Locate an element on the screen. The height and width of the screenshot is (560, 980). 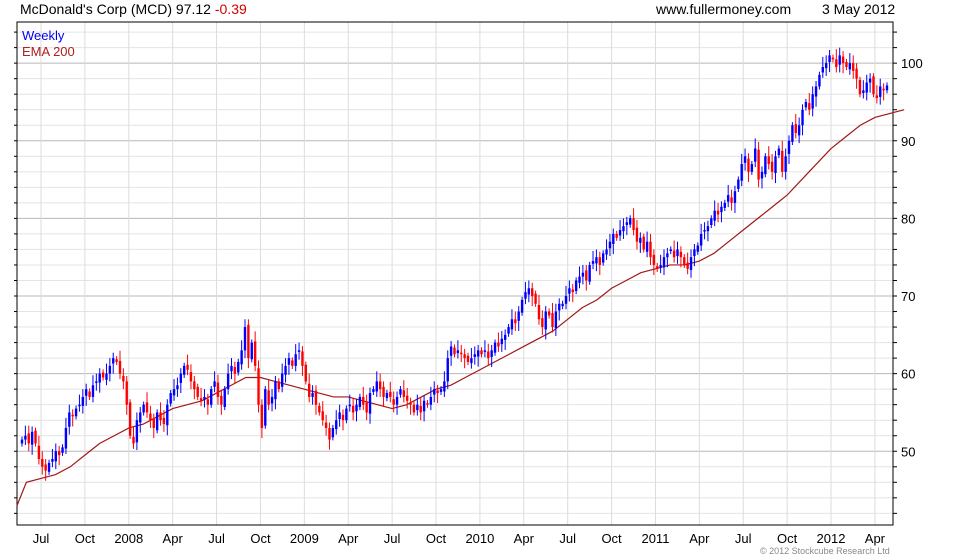
x-tick-label: 2011 is located at coordinates (655, 538).